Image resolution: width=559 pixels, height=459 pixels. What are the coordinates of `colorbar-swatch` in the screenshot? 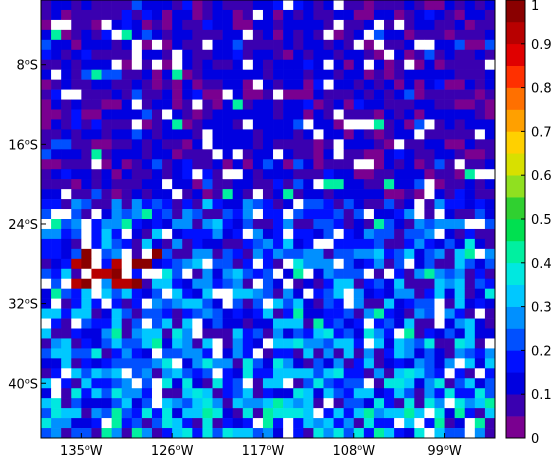 It's located at (515, 120).